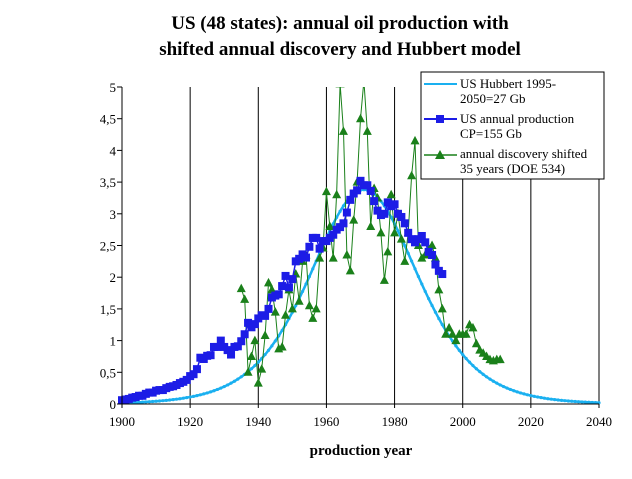 This screenshot has height=479, width=632. I want to click on production-point-1994, so click(442, 274).